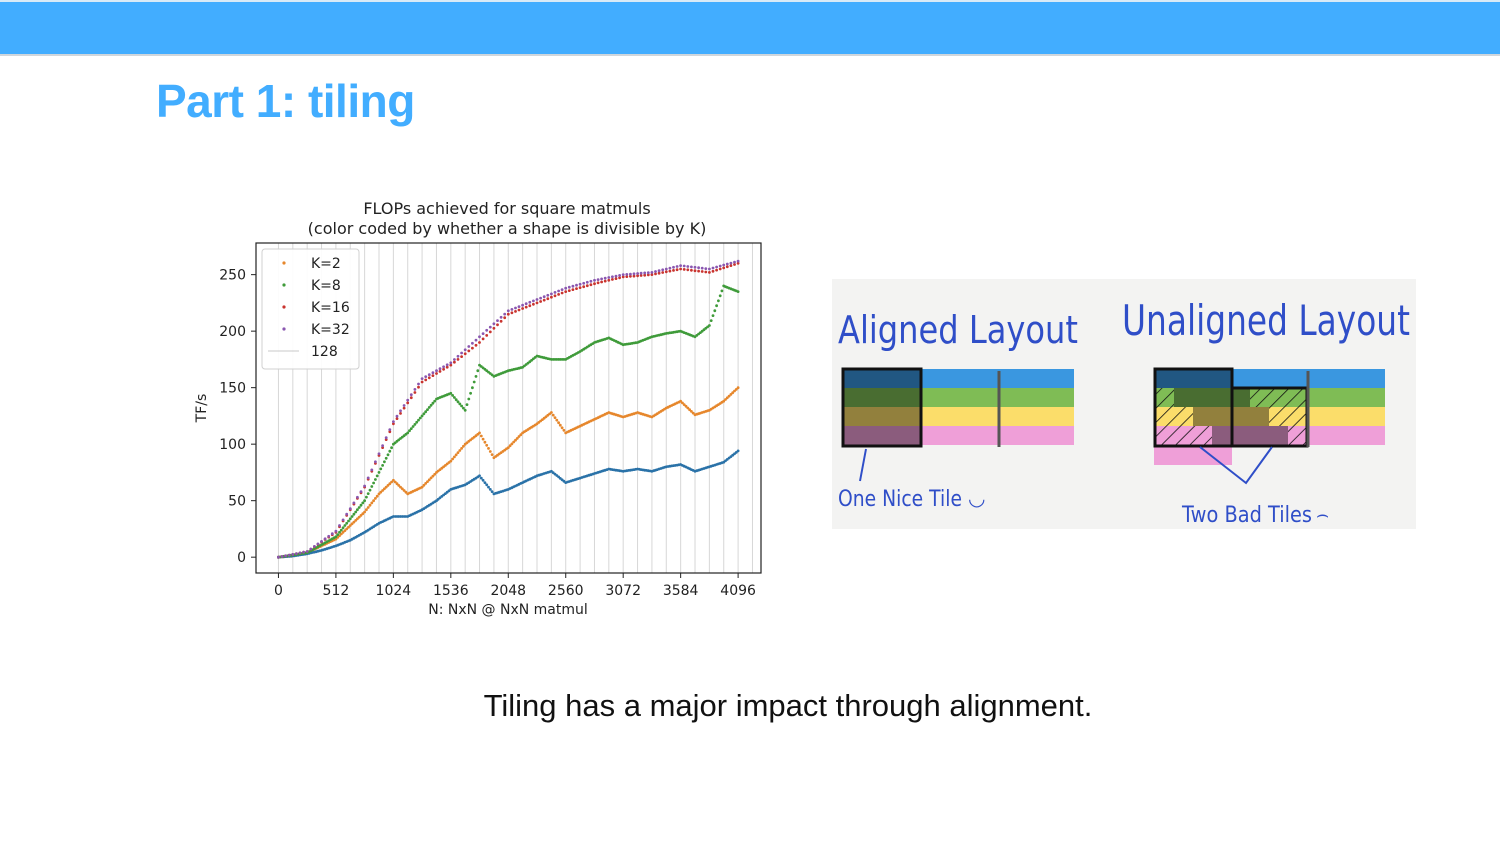 The image size is (1500, 845). Describe the element at coordinates (958, 435) in the screenshot. I see `aligned-row-pink` at that location.